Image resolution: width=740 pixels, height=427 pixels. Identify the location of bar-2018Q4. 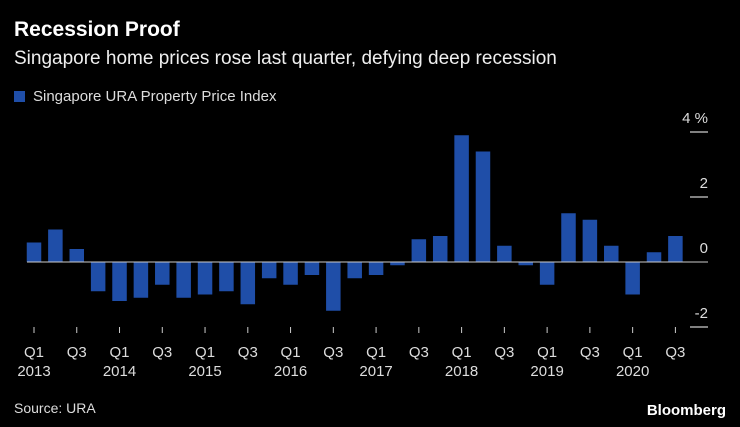
(525, 264).